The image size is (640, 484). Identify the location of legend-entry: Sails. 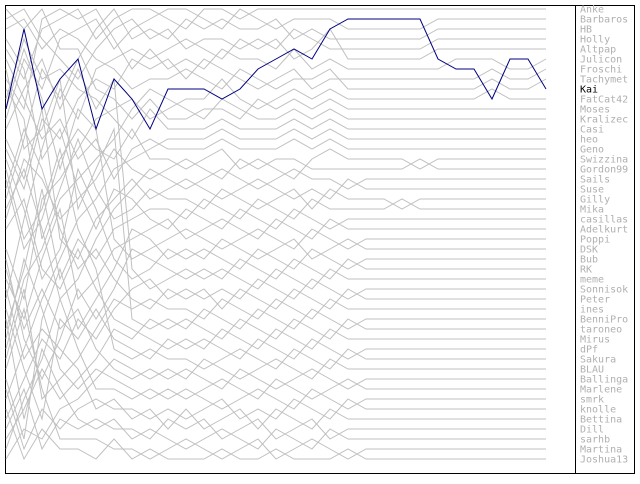
(595, 180).